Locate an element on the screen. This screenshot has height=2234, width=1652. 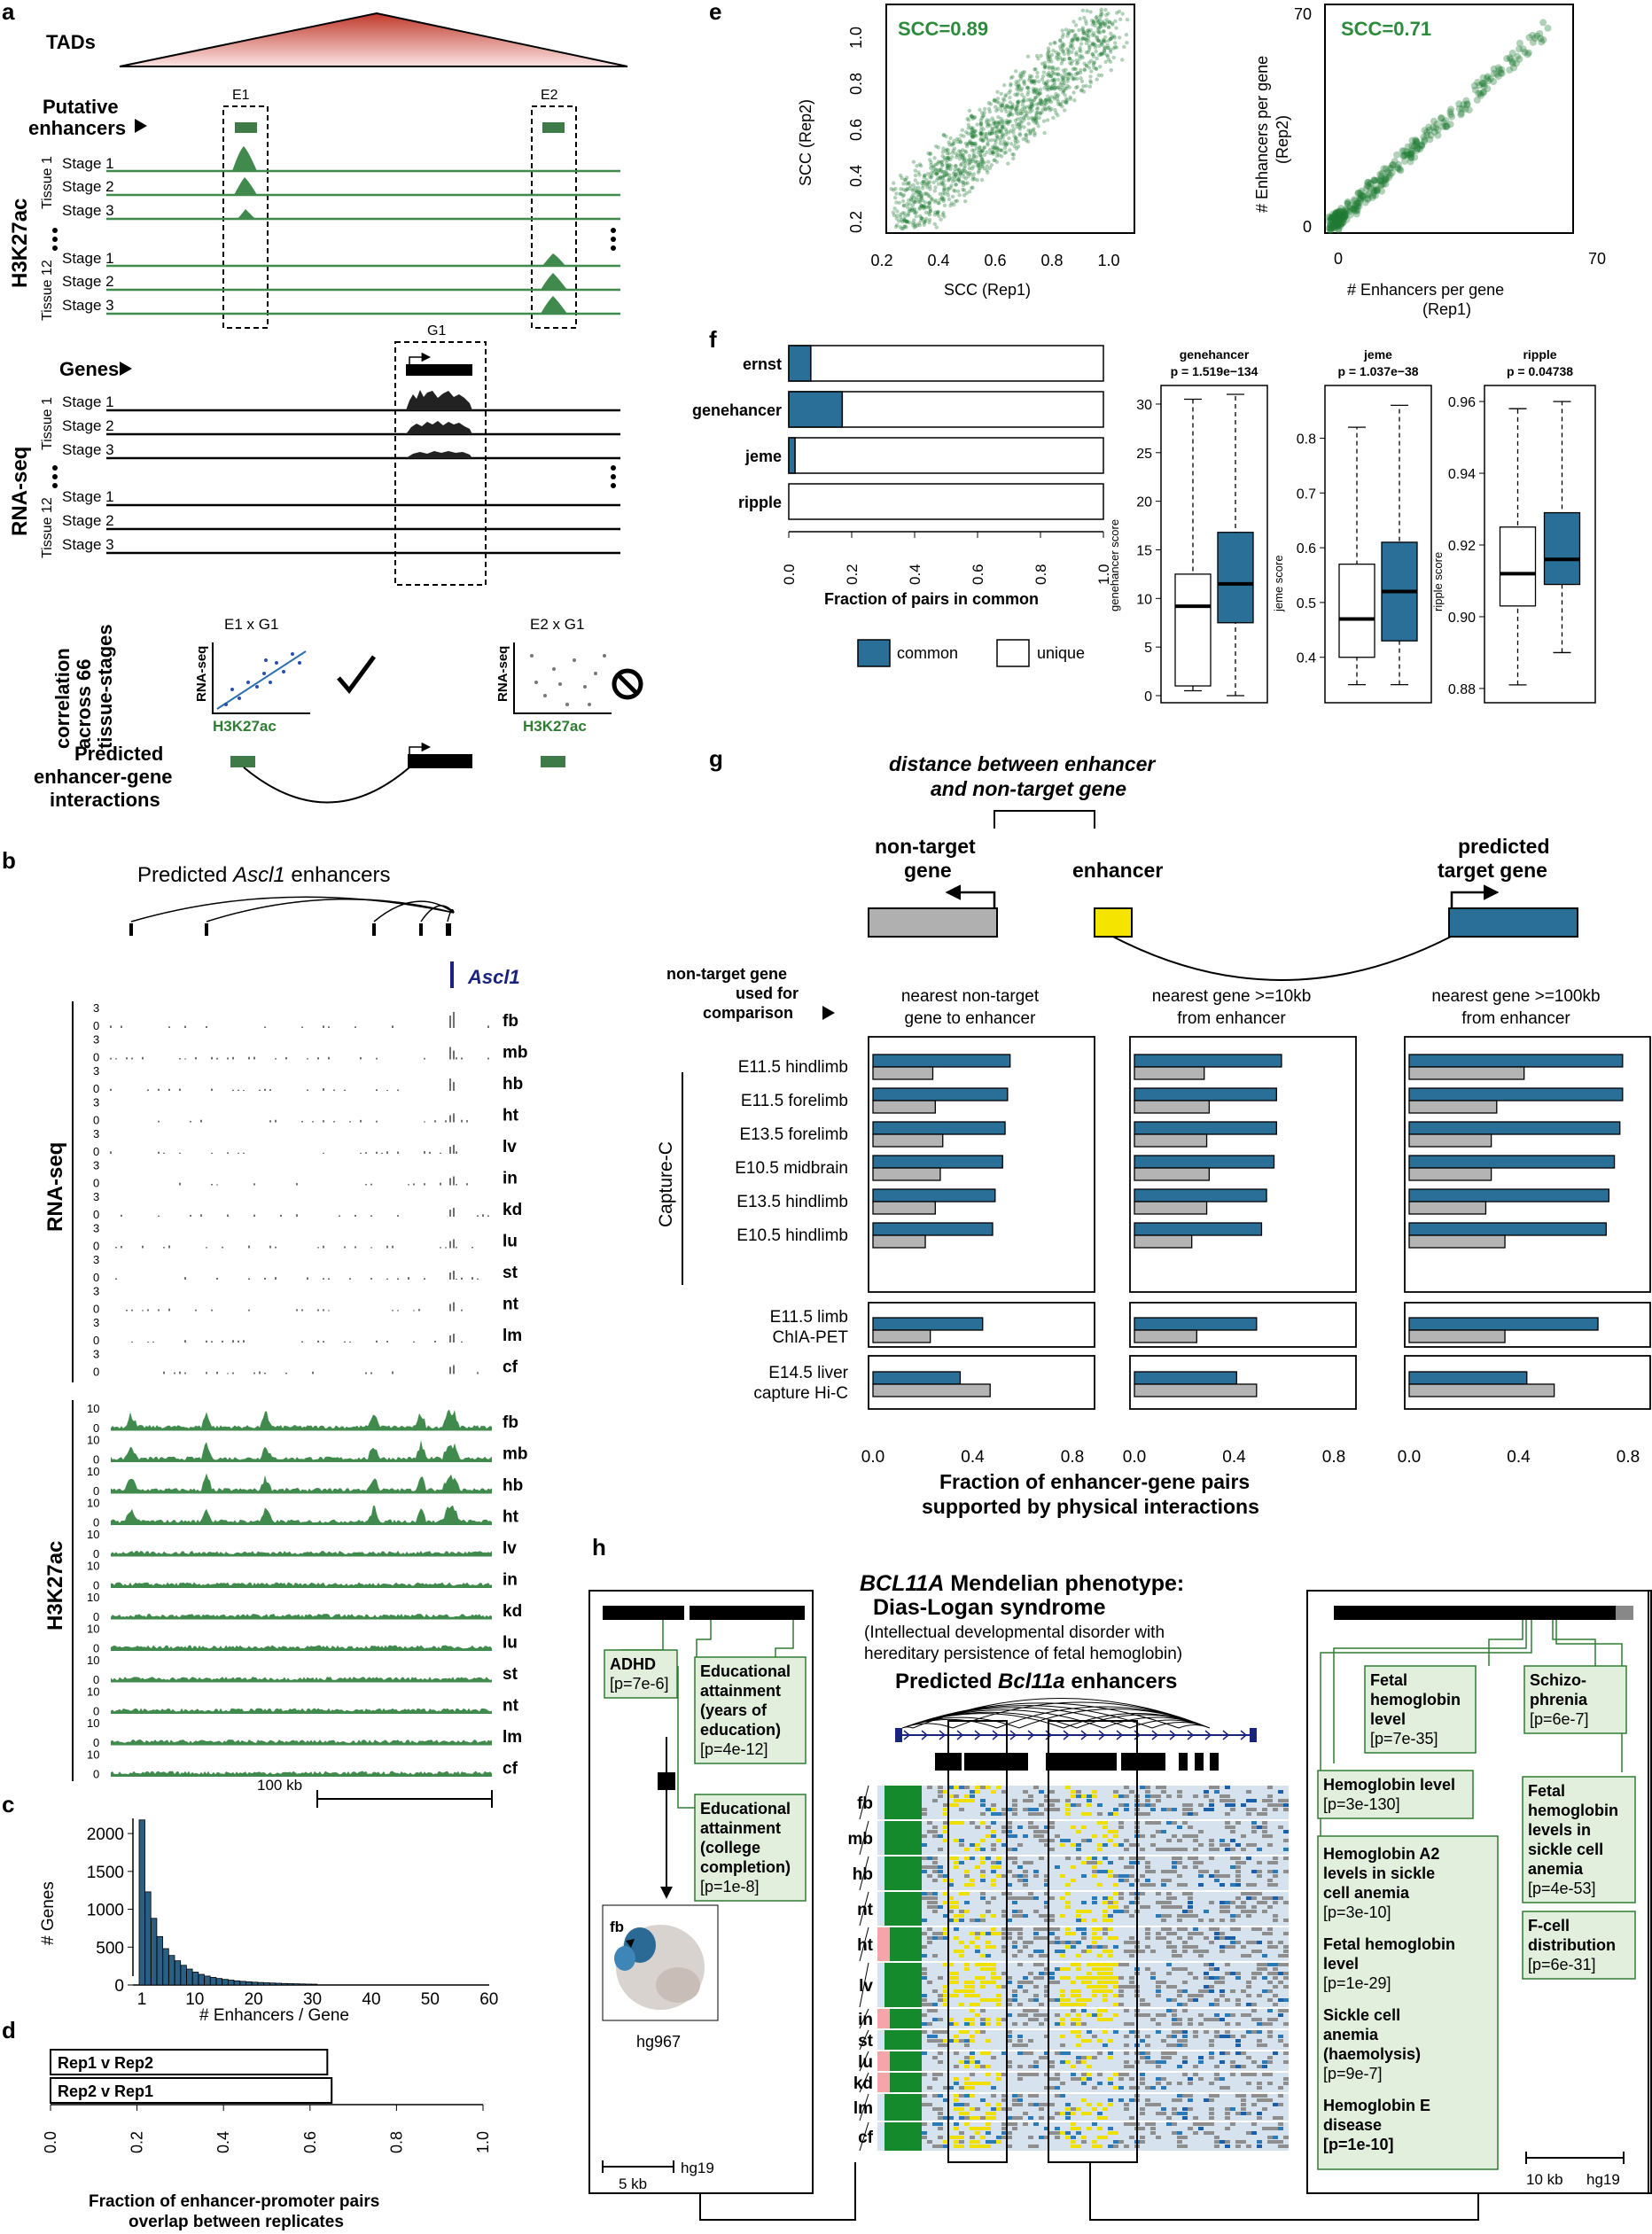
target-gene-box is located at coordinates (1513, 922).